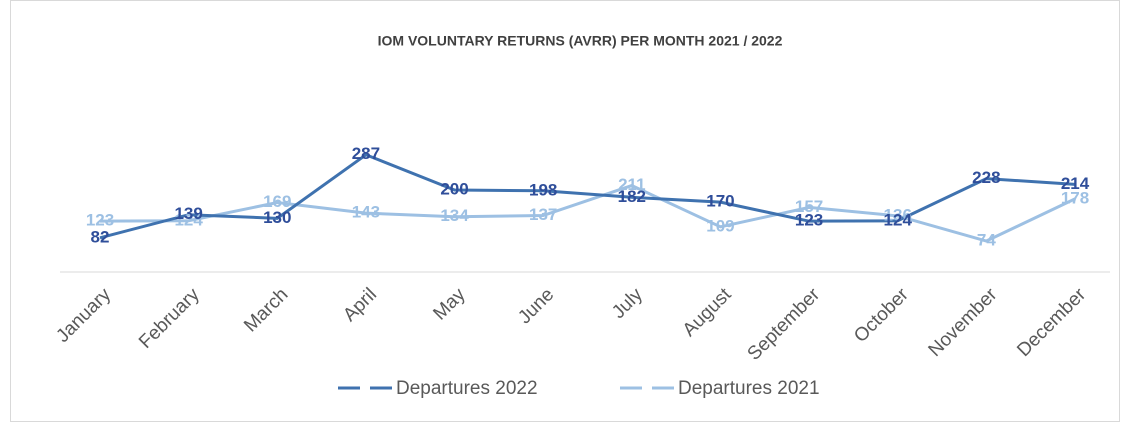 Image resolution: width=1121 pixels, height=428 pixels. What do you see at coordinates (188, 213) in the screenshot?
I see `data-label: 139` at bounding box center [188, 213].